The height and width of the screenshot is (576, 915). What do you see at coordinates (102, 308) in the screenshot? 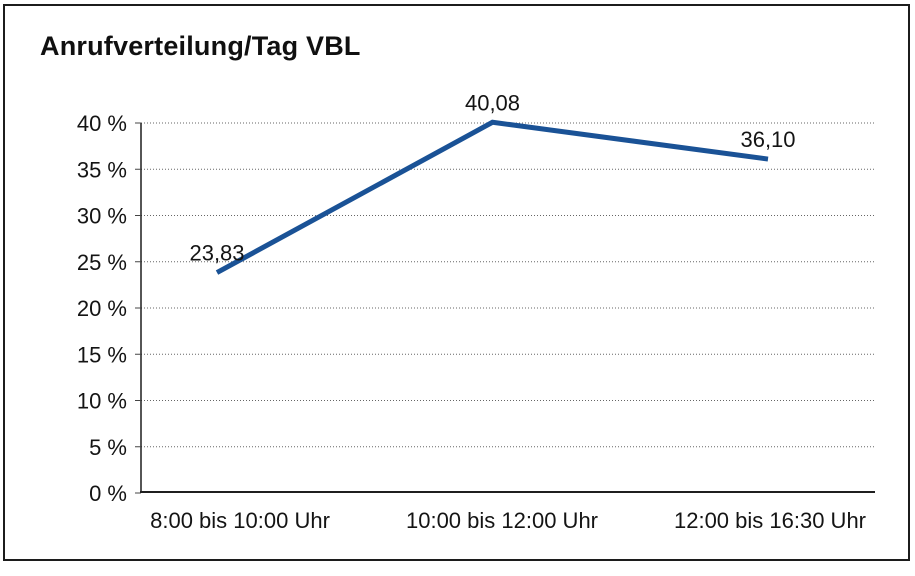
I see `y-tick-label: 20 %` at bounding box center [102, 308].